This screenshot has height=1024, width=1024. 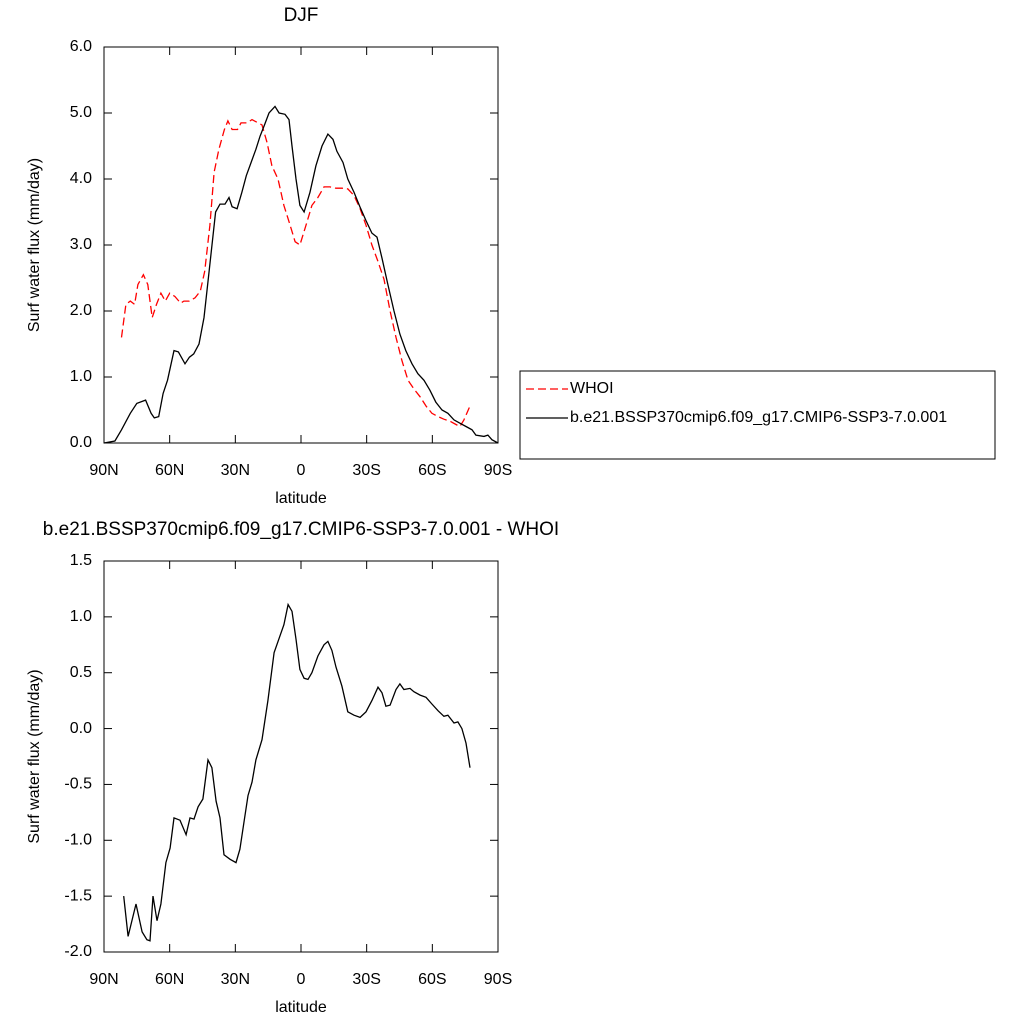 What do you see at coordinates (301, 15) in the screenshot?
I see `chart-title: DJF` at bounding box center [301, 15].